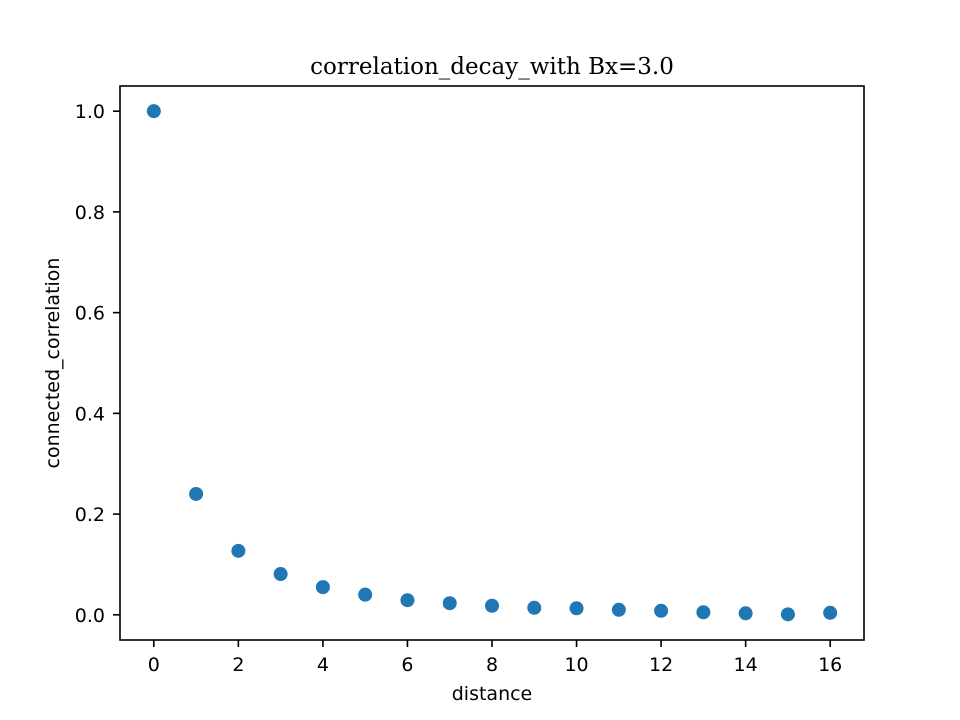 This screenshot has height=720, width=960. Describe the element at coordinates (238, 665) in the screenshot. I see `x-tick-label: 2` at that location.